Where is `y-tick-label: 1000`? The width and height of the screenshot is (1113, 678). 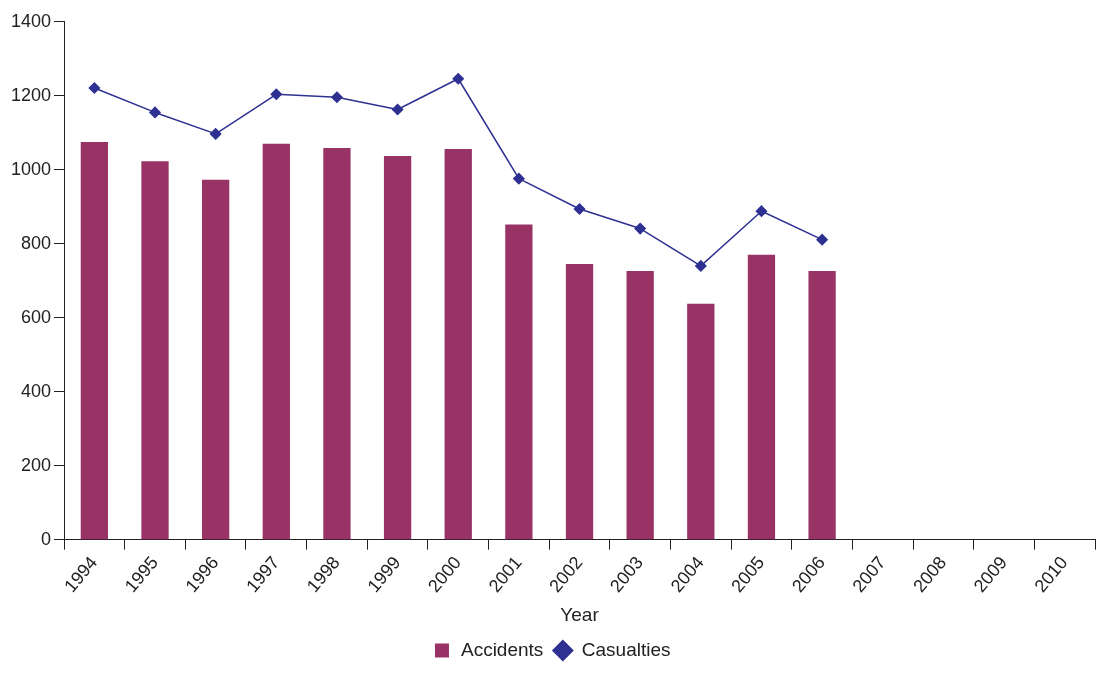 y-tick-label: 1000 is located at coordinates (31, 168).